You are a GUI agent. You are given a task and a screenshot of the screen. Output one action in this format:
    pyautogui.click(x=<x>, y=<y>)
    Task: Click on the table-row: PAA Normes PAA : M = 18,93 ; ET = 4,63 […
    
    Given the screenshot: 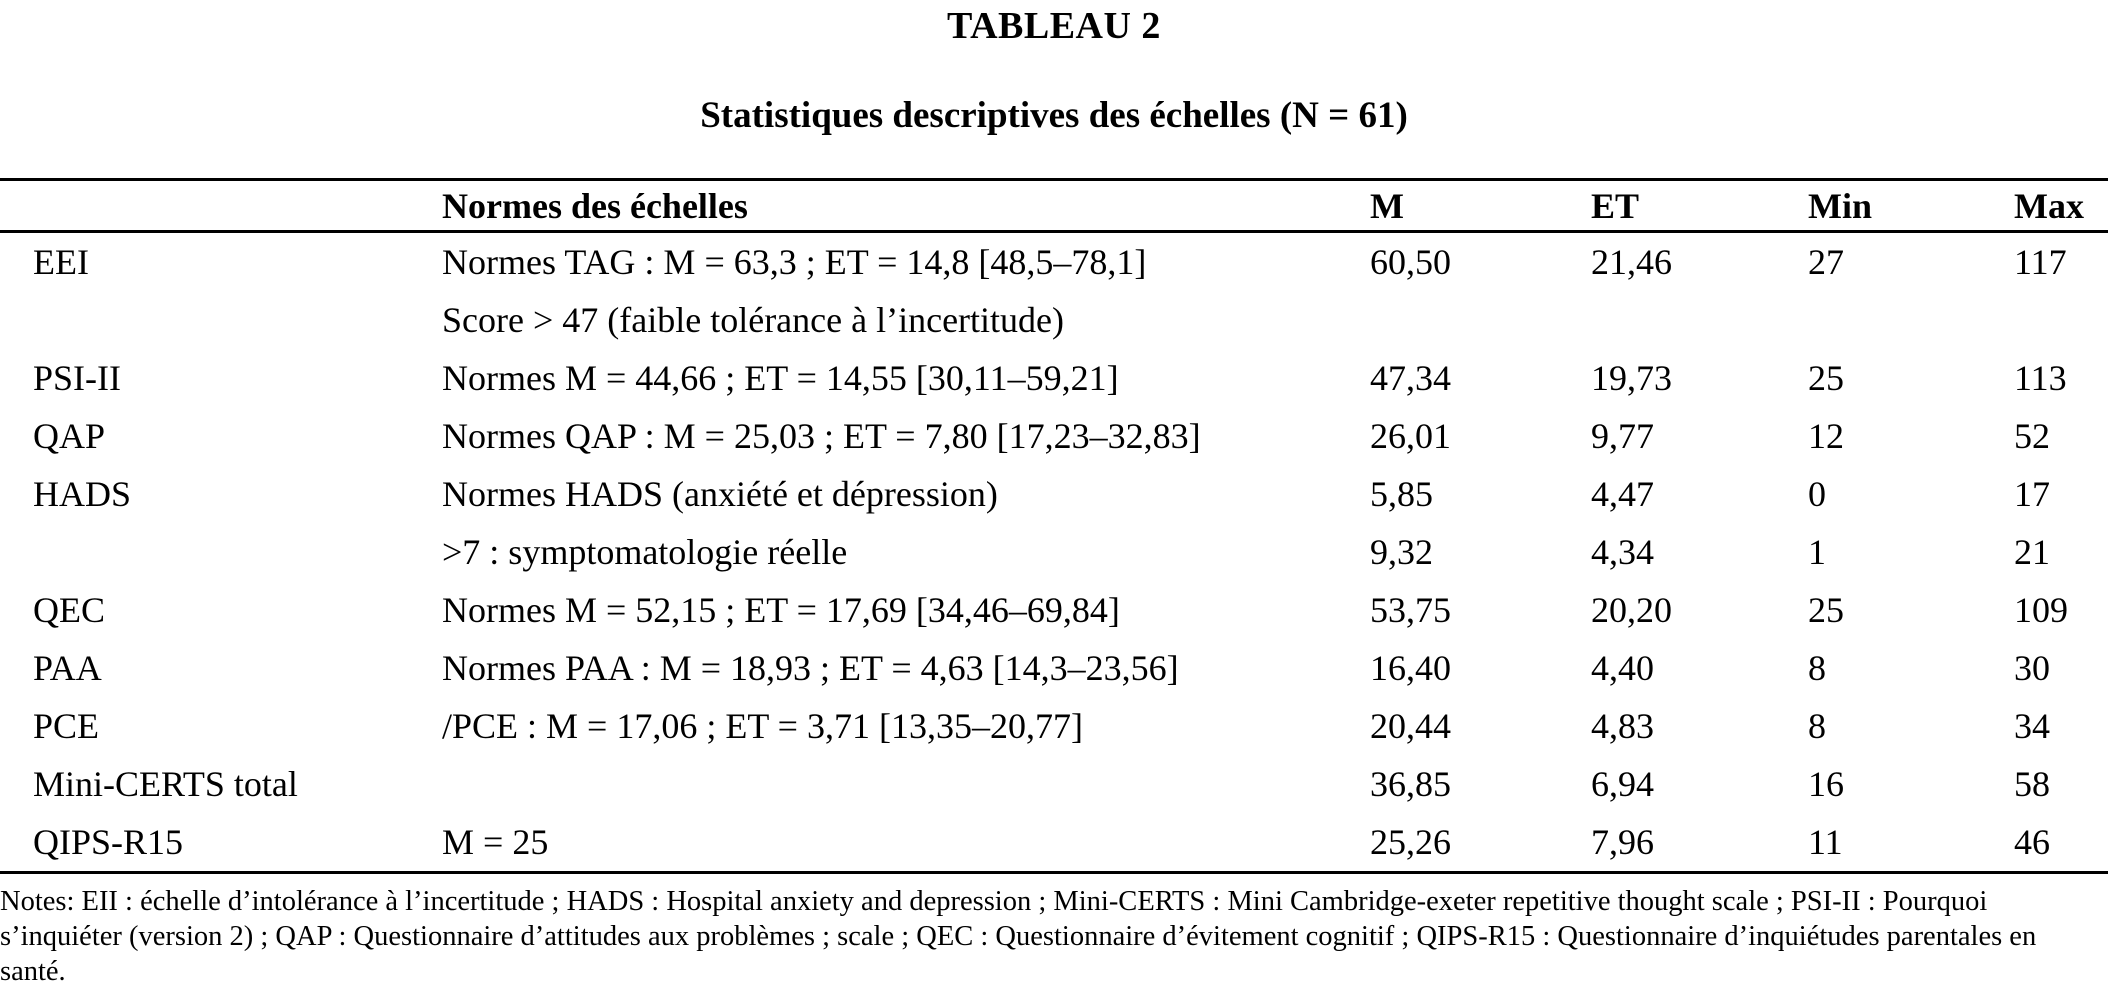 What is the action you would take?
    pyautogui.click(x=1054, y=668)
    